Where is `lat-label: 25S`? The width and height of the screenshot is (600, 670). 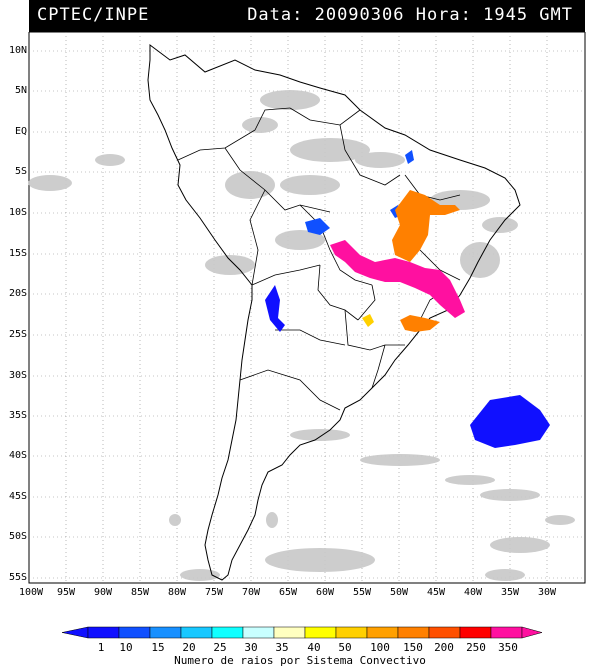 lat-label: 25S is located at coordinates (17, 334).